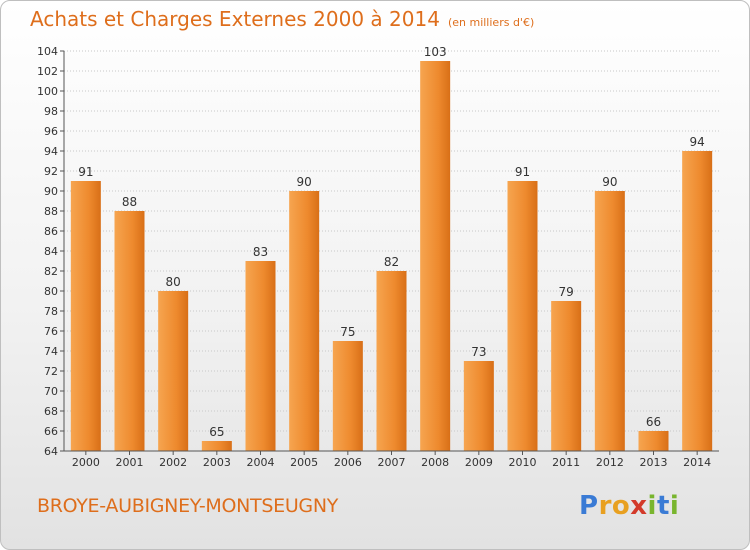 The width and height of the screenshot is (750, 550). Describe the element at coordinates (260, 252) in the screenshot. I see `bar-value-label: 83` at that location.